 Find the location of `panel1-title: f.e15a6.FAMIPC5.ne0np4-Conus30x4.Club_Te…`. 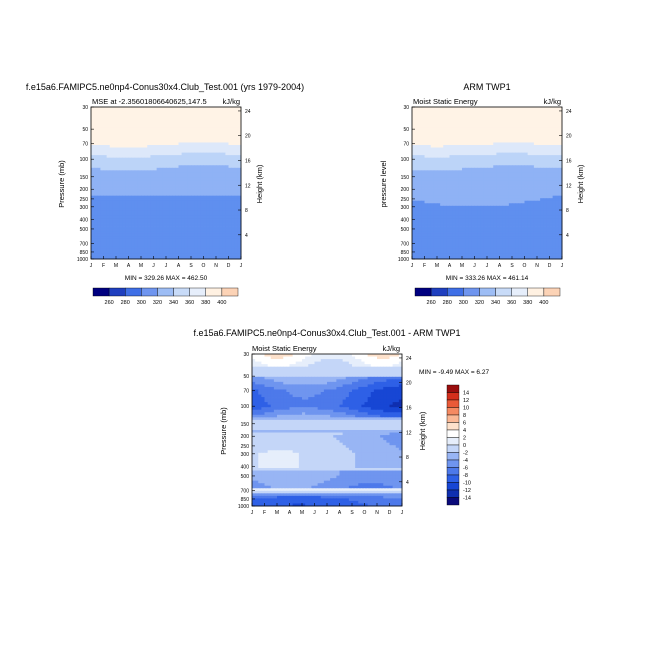

panel1-title: f.e15a6.FAMIPC5.ne0np4-Conus30x4.Club_Te… is located at coordinates (165, 87).